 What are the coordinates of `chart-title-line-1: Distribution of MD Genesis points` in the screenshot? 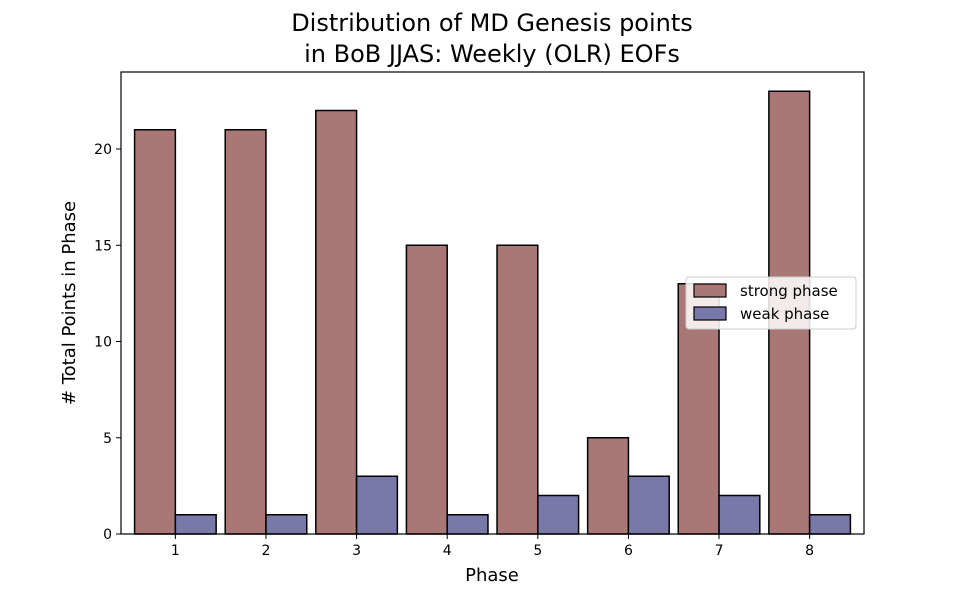 It's located at (492, 23).